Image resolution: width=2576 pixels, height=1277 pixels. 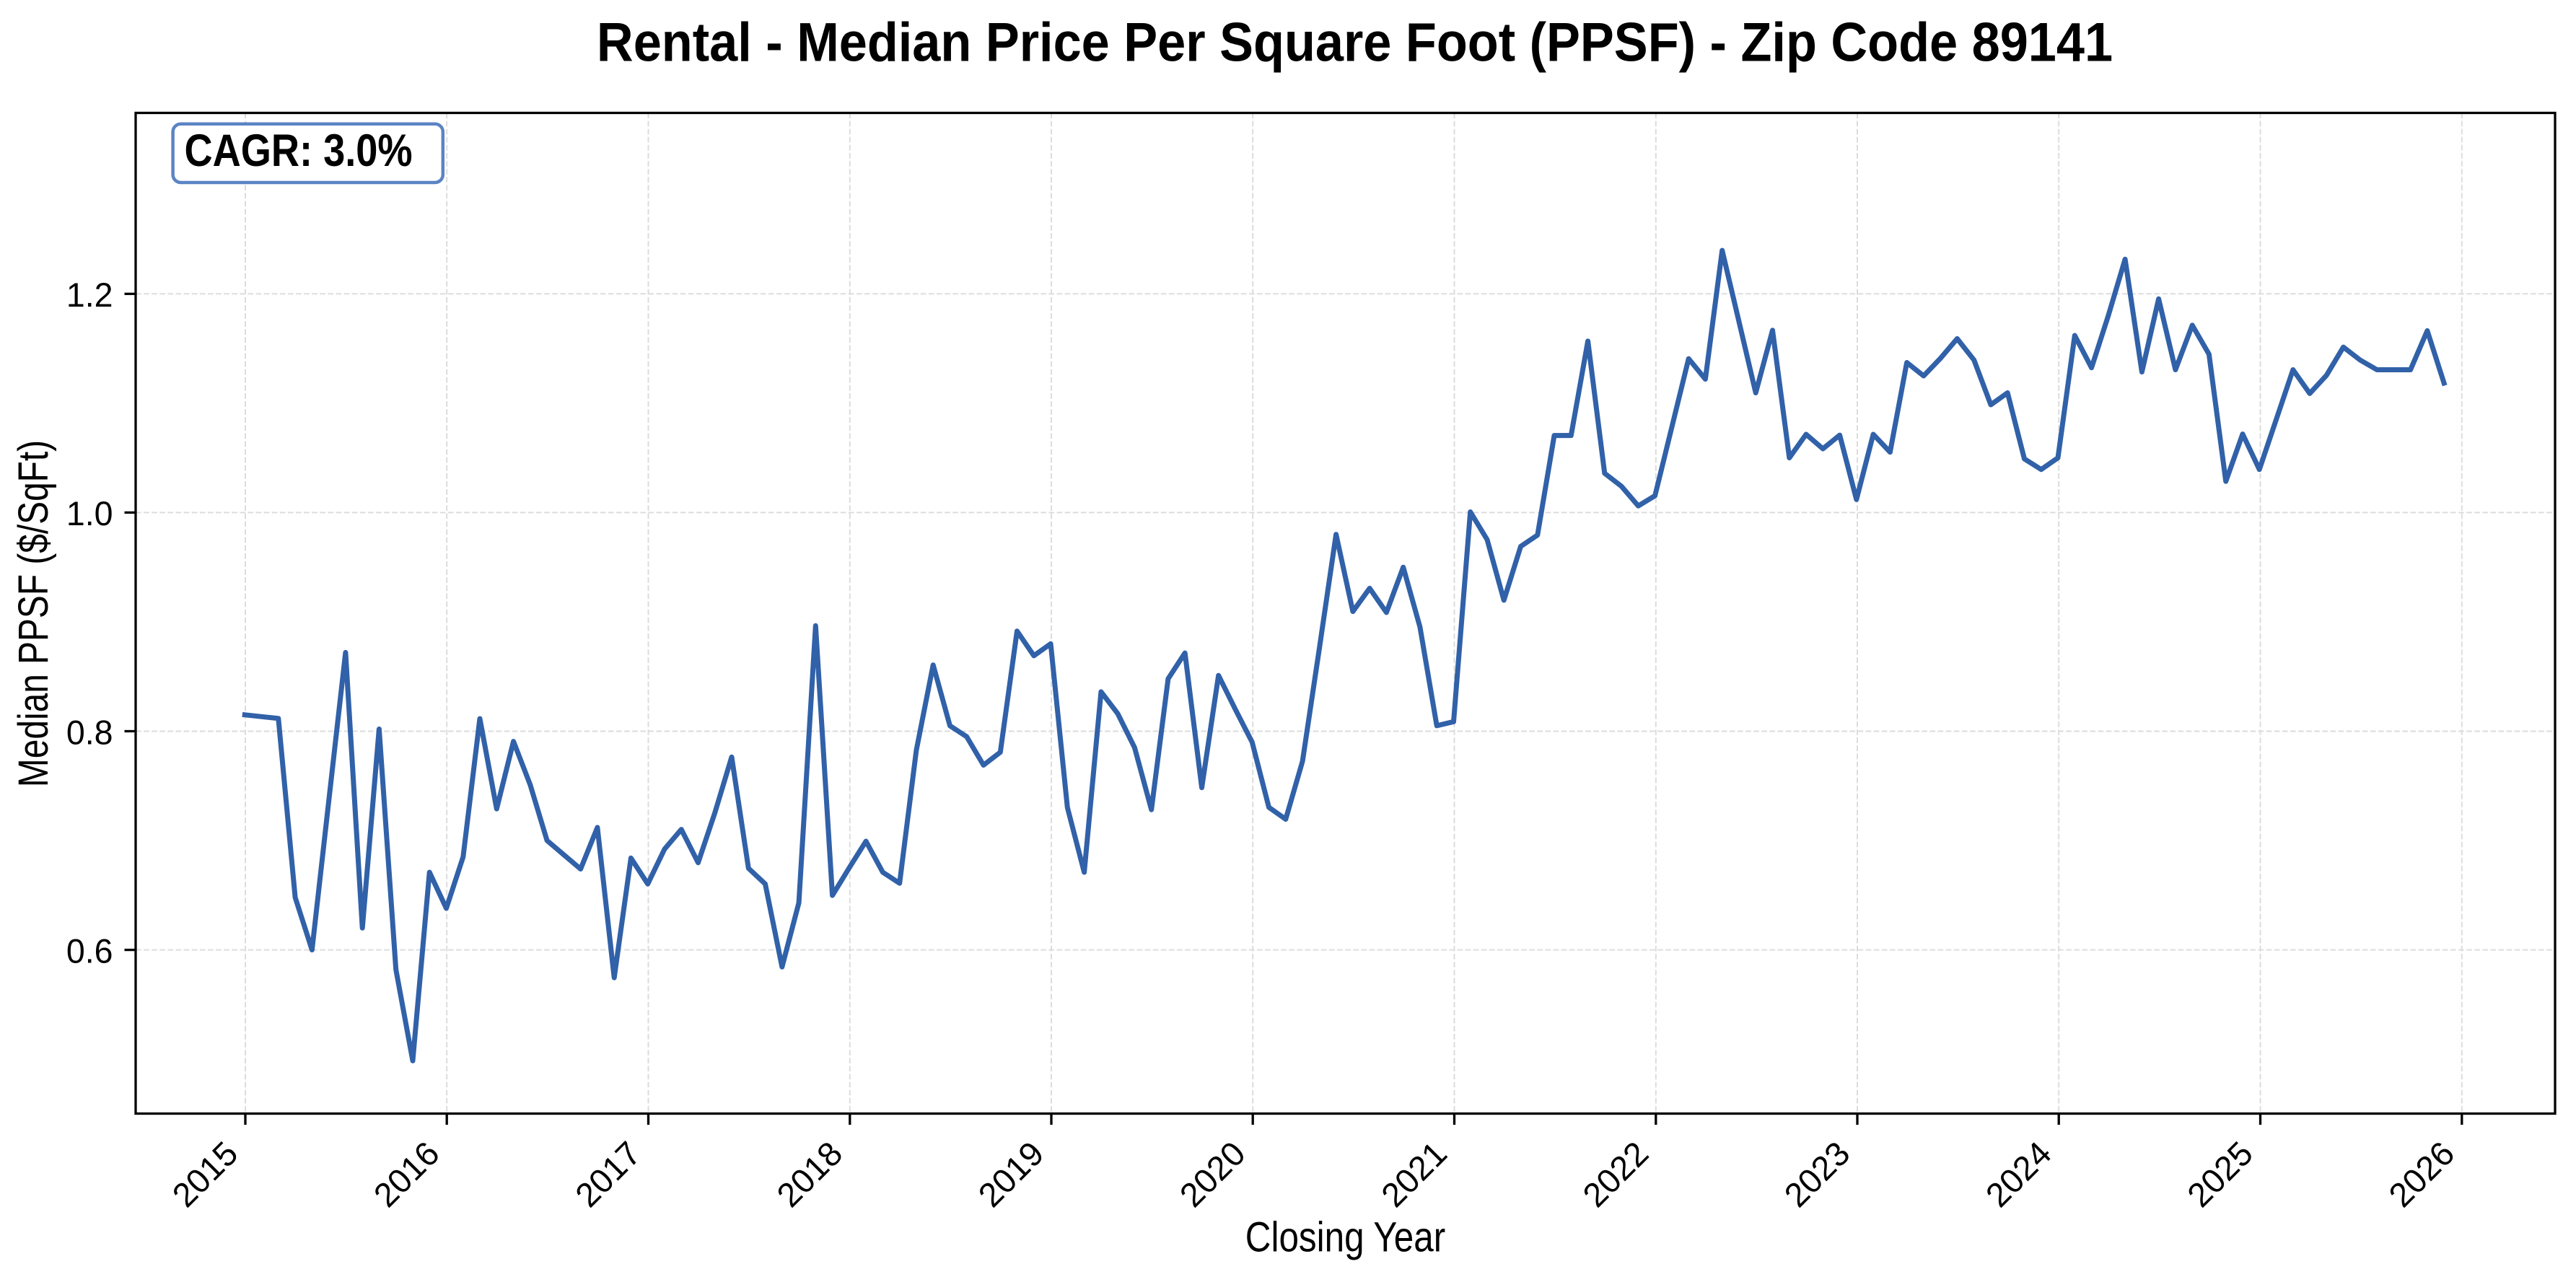 I want to click on svg-text: 0.8, so click(x=89, y=732).